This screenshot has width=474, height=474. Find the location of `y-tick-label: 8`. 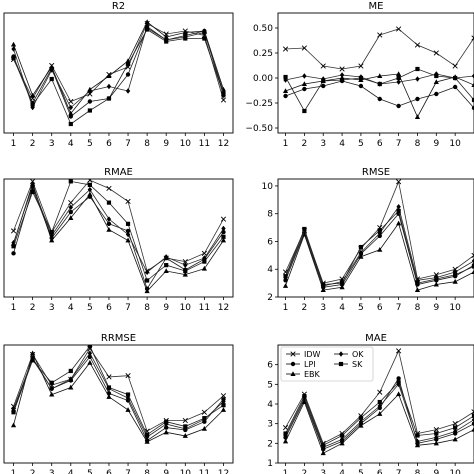

y-tick-label: 8 is located at coordinates (270, 215).